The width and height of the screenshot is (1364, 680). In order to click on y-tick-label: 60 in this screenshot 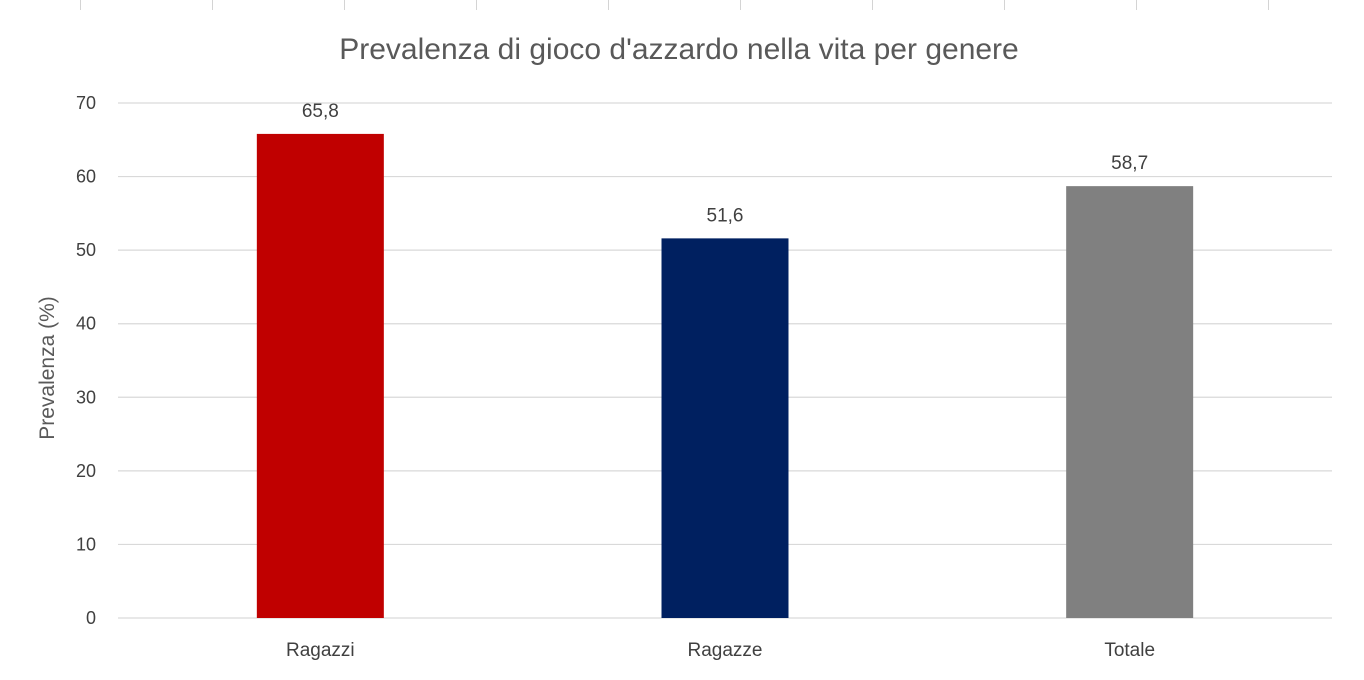, I will do `click(86, 177)`.